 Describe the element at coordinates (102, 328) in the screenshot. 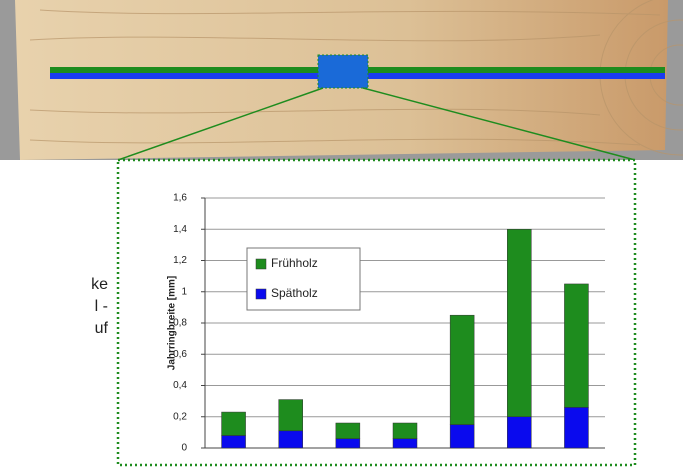

I see `text-fragment: uf` at that location.